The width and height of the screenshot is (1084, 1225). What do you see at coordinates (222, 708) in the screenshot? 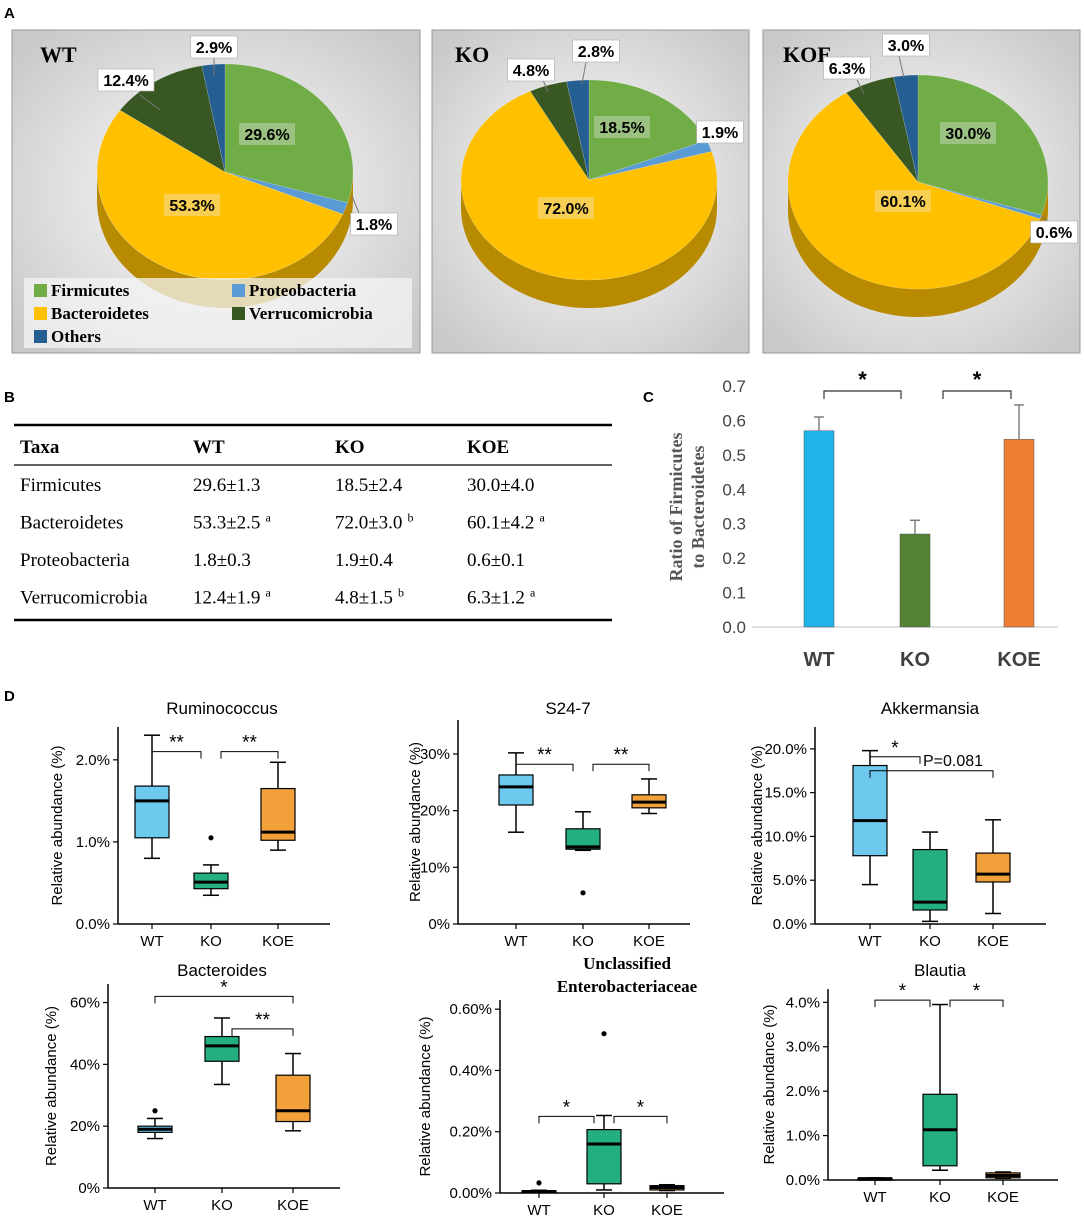
I see `box-title: Ruminococcus` at bounding box center [222, 708].